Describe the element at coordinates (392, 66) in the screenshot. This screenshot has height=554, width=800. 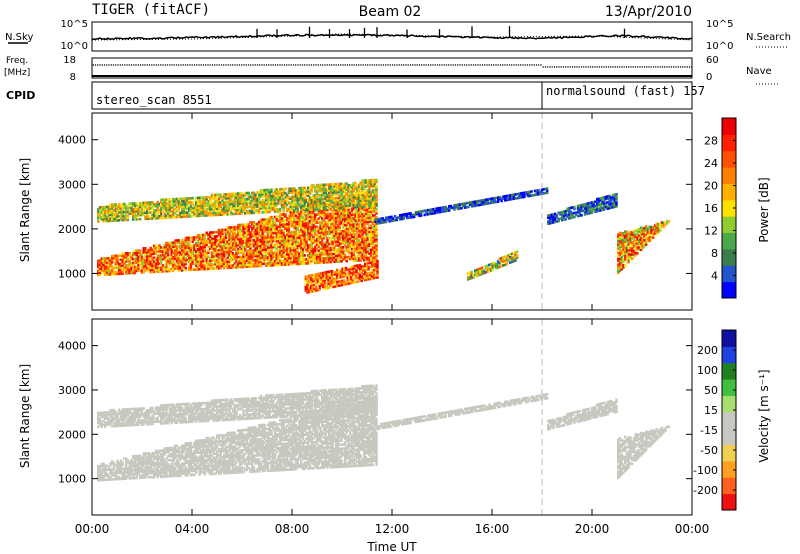
I see `nave-dots` at that location.